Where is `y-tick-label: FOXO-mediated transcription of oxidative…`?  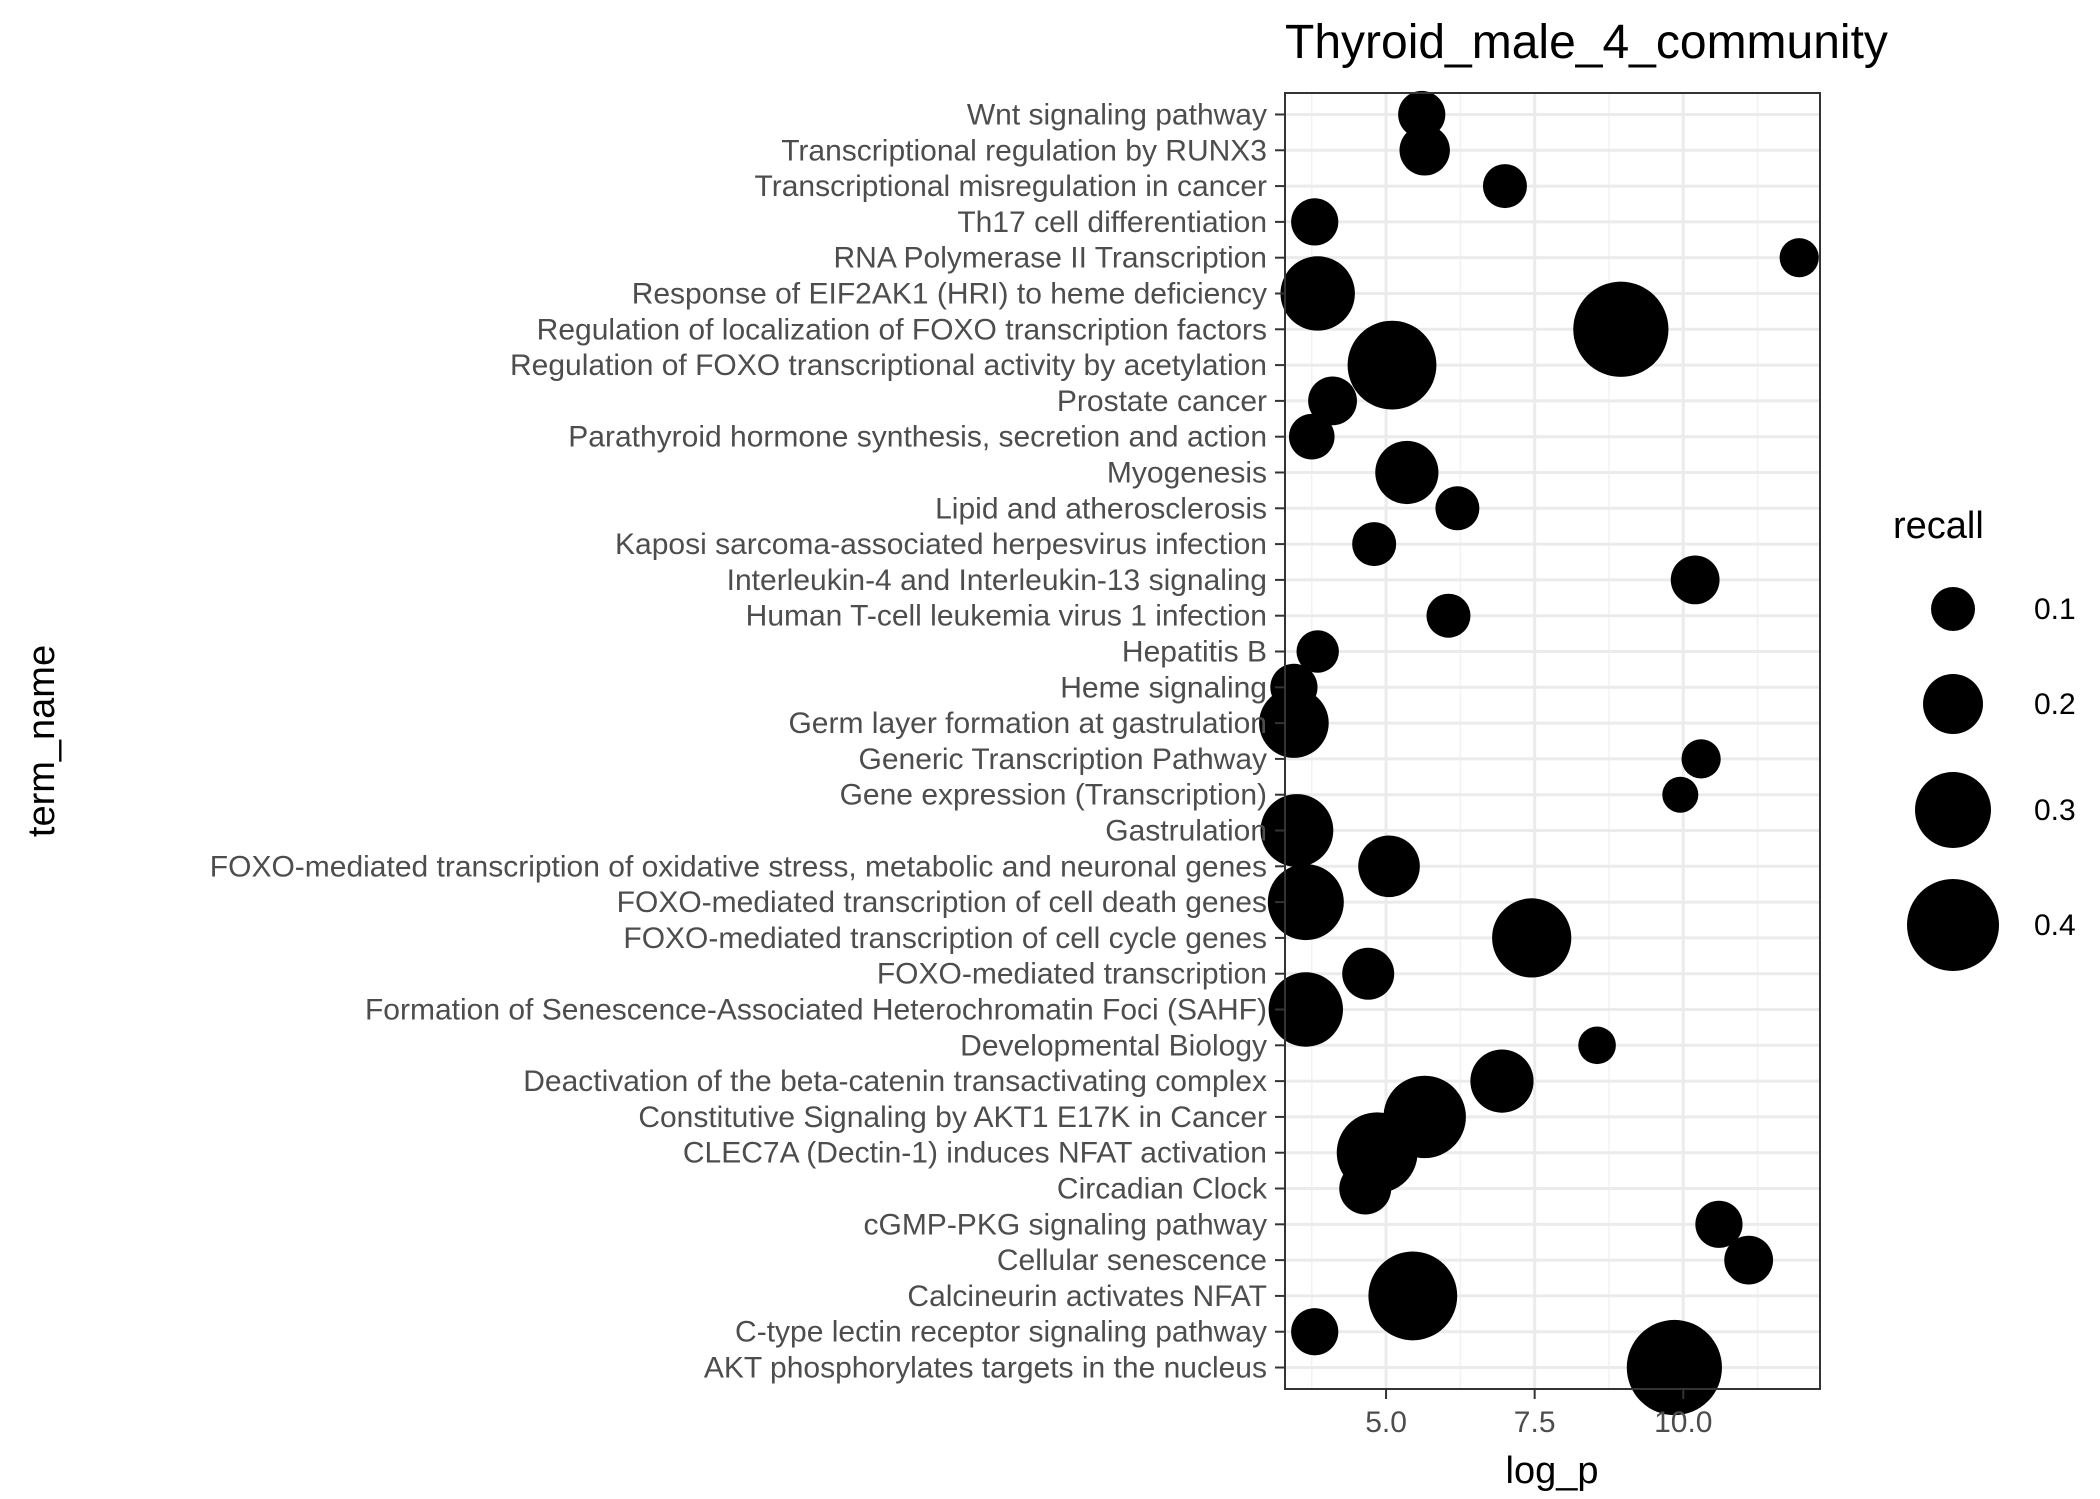
y-tick-label: FOXO-mediated transcription of oxidative… is located at coordinates (738, 866).